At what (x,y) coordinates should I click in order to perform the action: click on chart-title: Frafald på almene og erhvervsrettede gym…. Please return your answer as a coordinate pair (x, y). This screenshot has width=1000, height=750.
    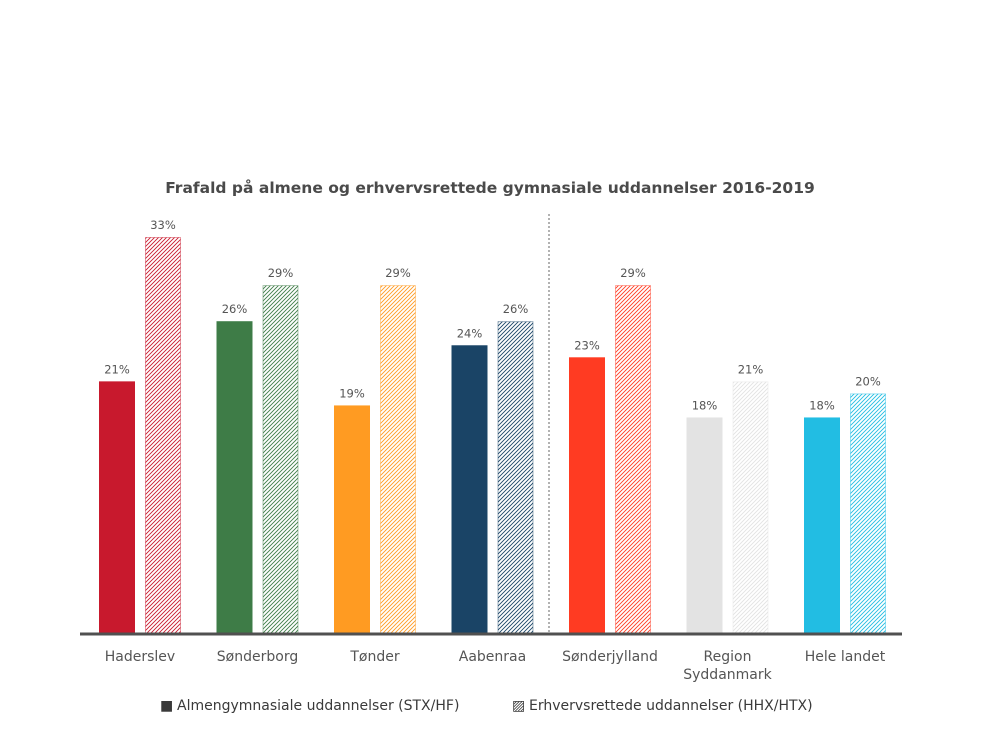
    Looking at the image, I should click on (490, 187).